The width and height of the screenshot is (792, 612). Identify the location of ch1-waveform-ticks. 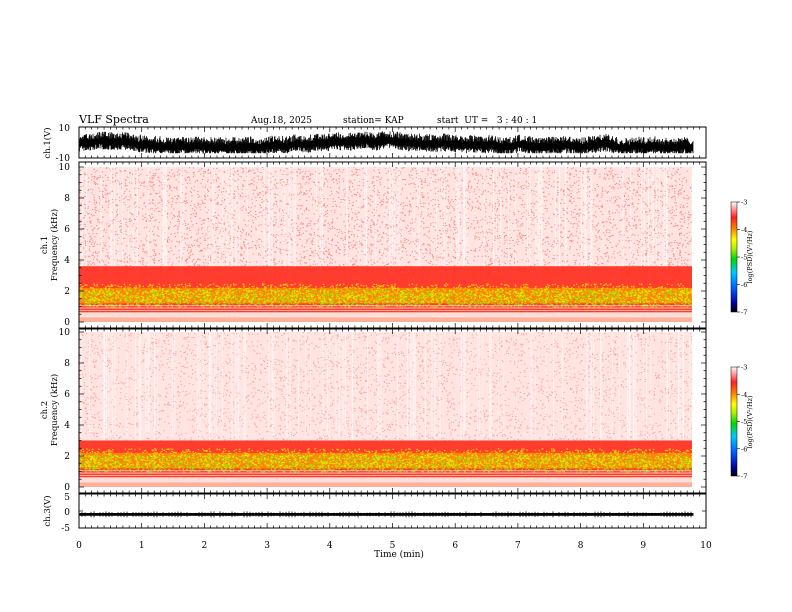
(392, 142).